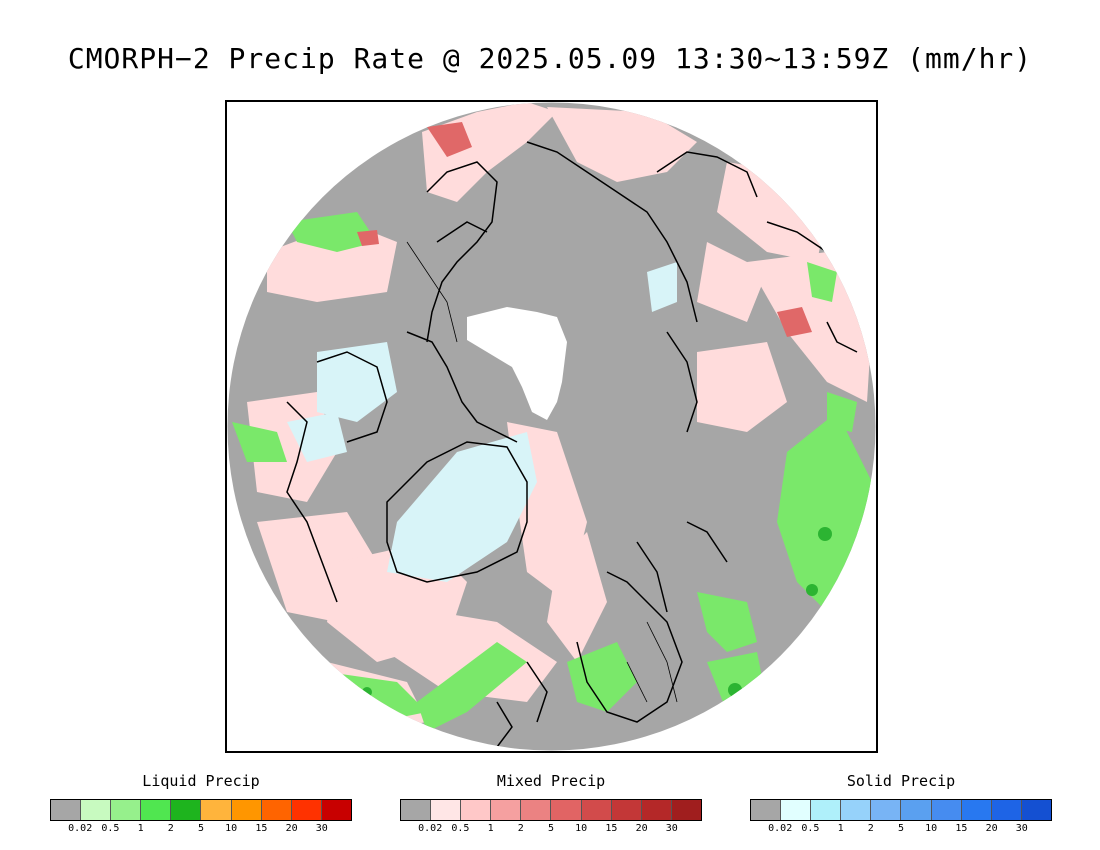  I want to click on legend-mixed-precip: Mixed Precip 0.02 0.5 1 2 5 10 15 20 30, so click(551, 803).